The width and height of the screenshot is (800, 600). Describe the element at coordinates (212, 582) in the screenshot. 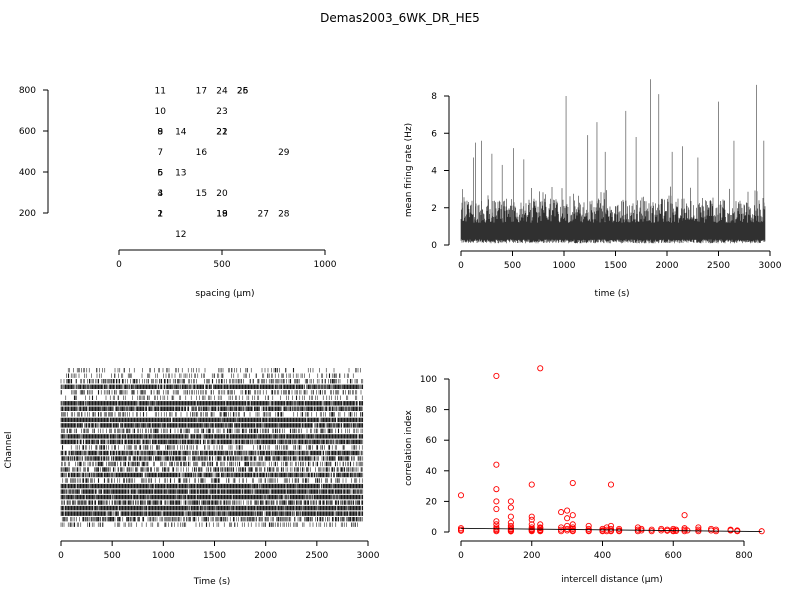

I see `x-axis-label: Time (s)` at that location.